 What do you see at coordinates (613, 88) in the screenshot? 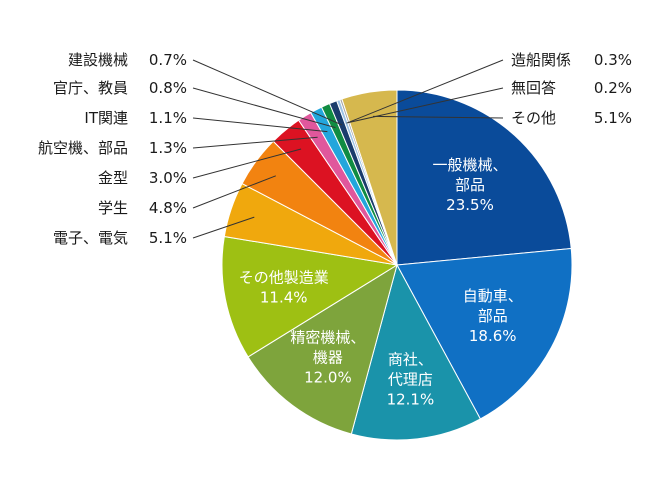
I see `slice-value-label: 0.2%` at bounding box center [613, 88].